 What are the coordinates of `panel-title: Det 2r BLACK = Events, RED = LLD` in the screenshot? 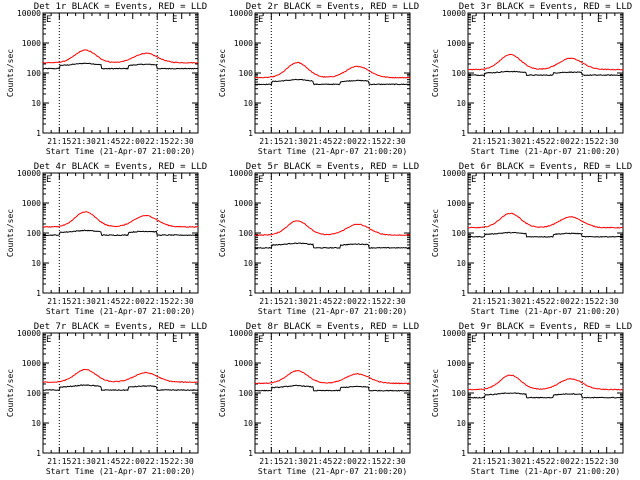 It's located at (332, 7).